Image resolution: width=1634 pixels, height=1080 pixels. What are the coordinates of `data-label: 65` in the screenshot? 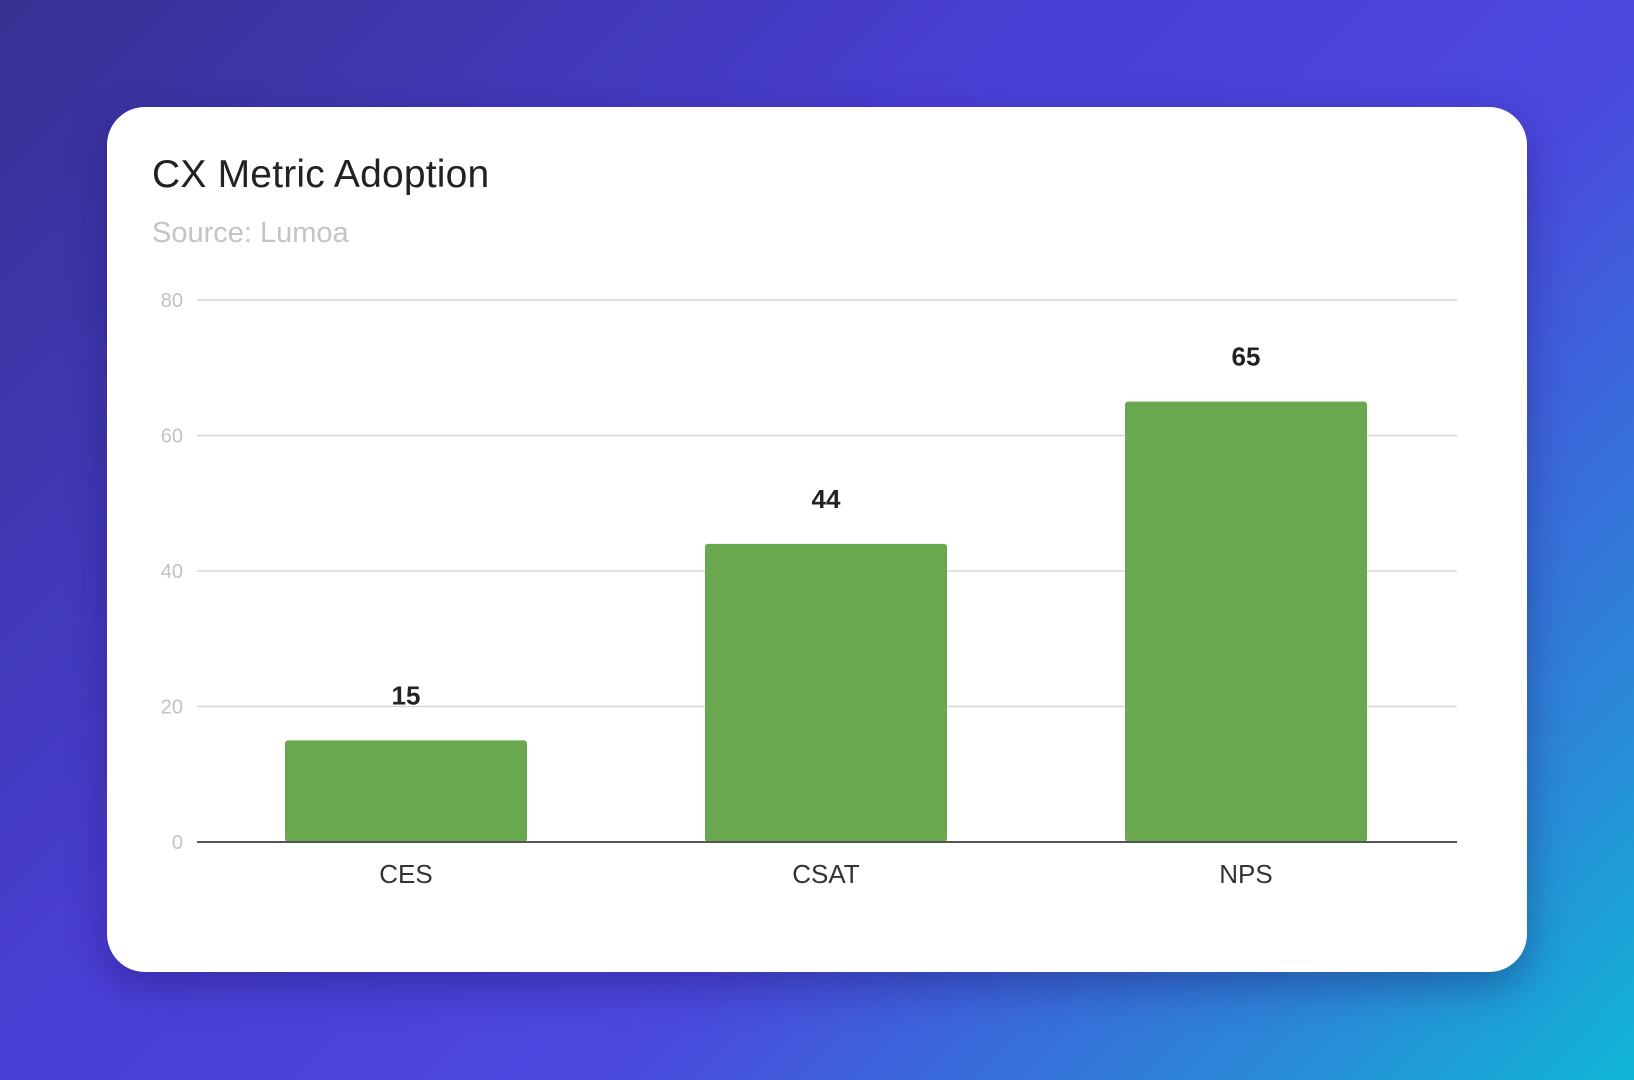 It's located at (1246, 357).